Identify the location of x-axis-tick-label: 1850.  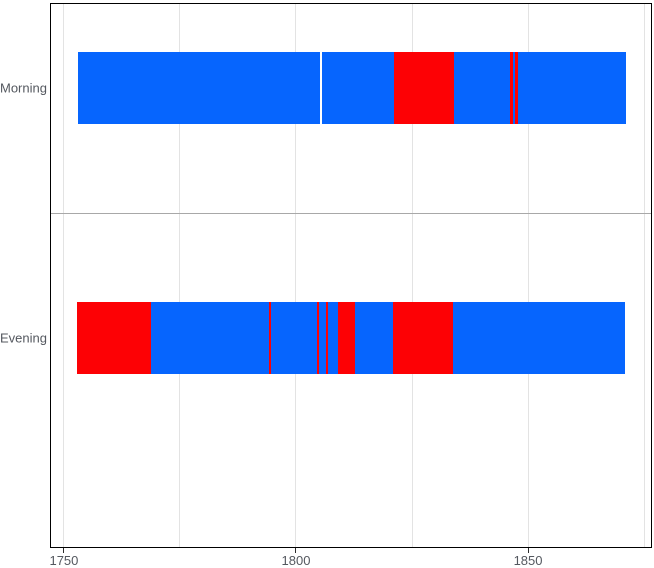
(528, 560).